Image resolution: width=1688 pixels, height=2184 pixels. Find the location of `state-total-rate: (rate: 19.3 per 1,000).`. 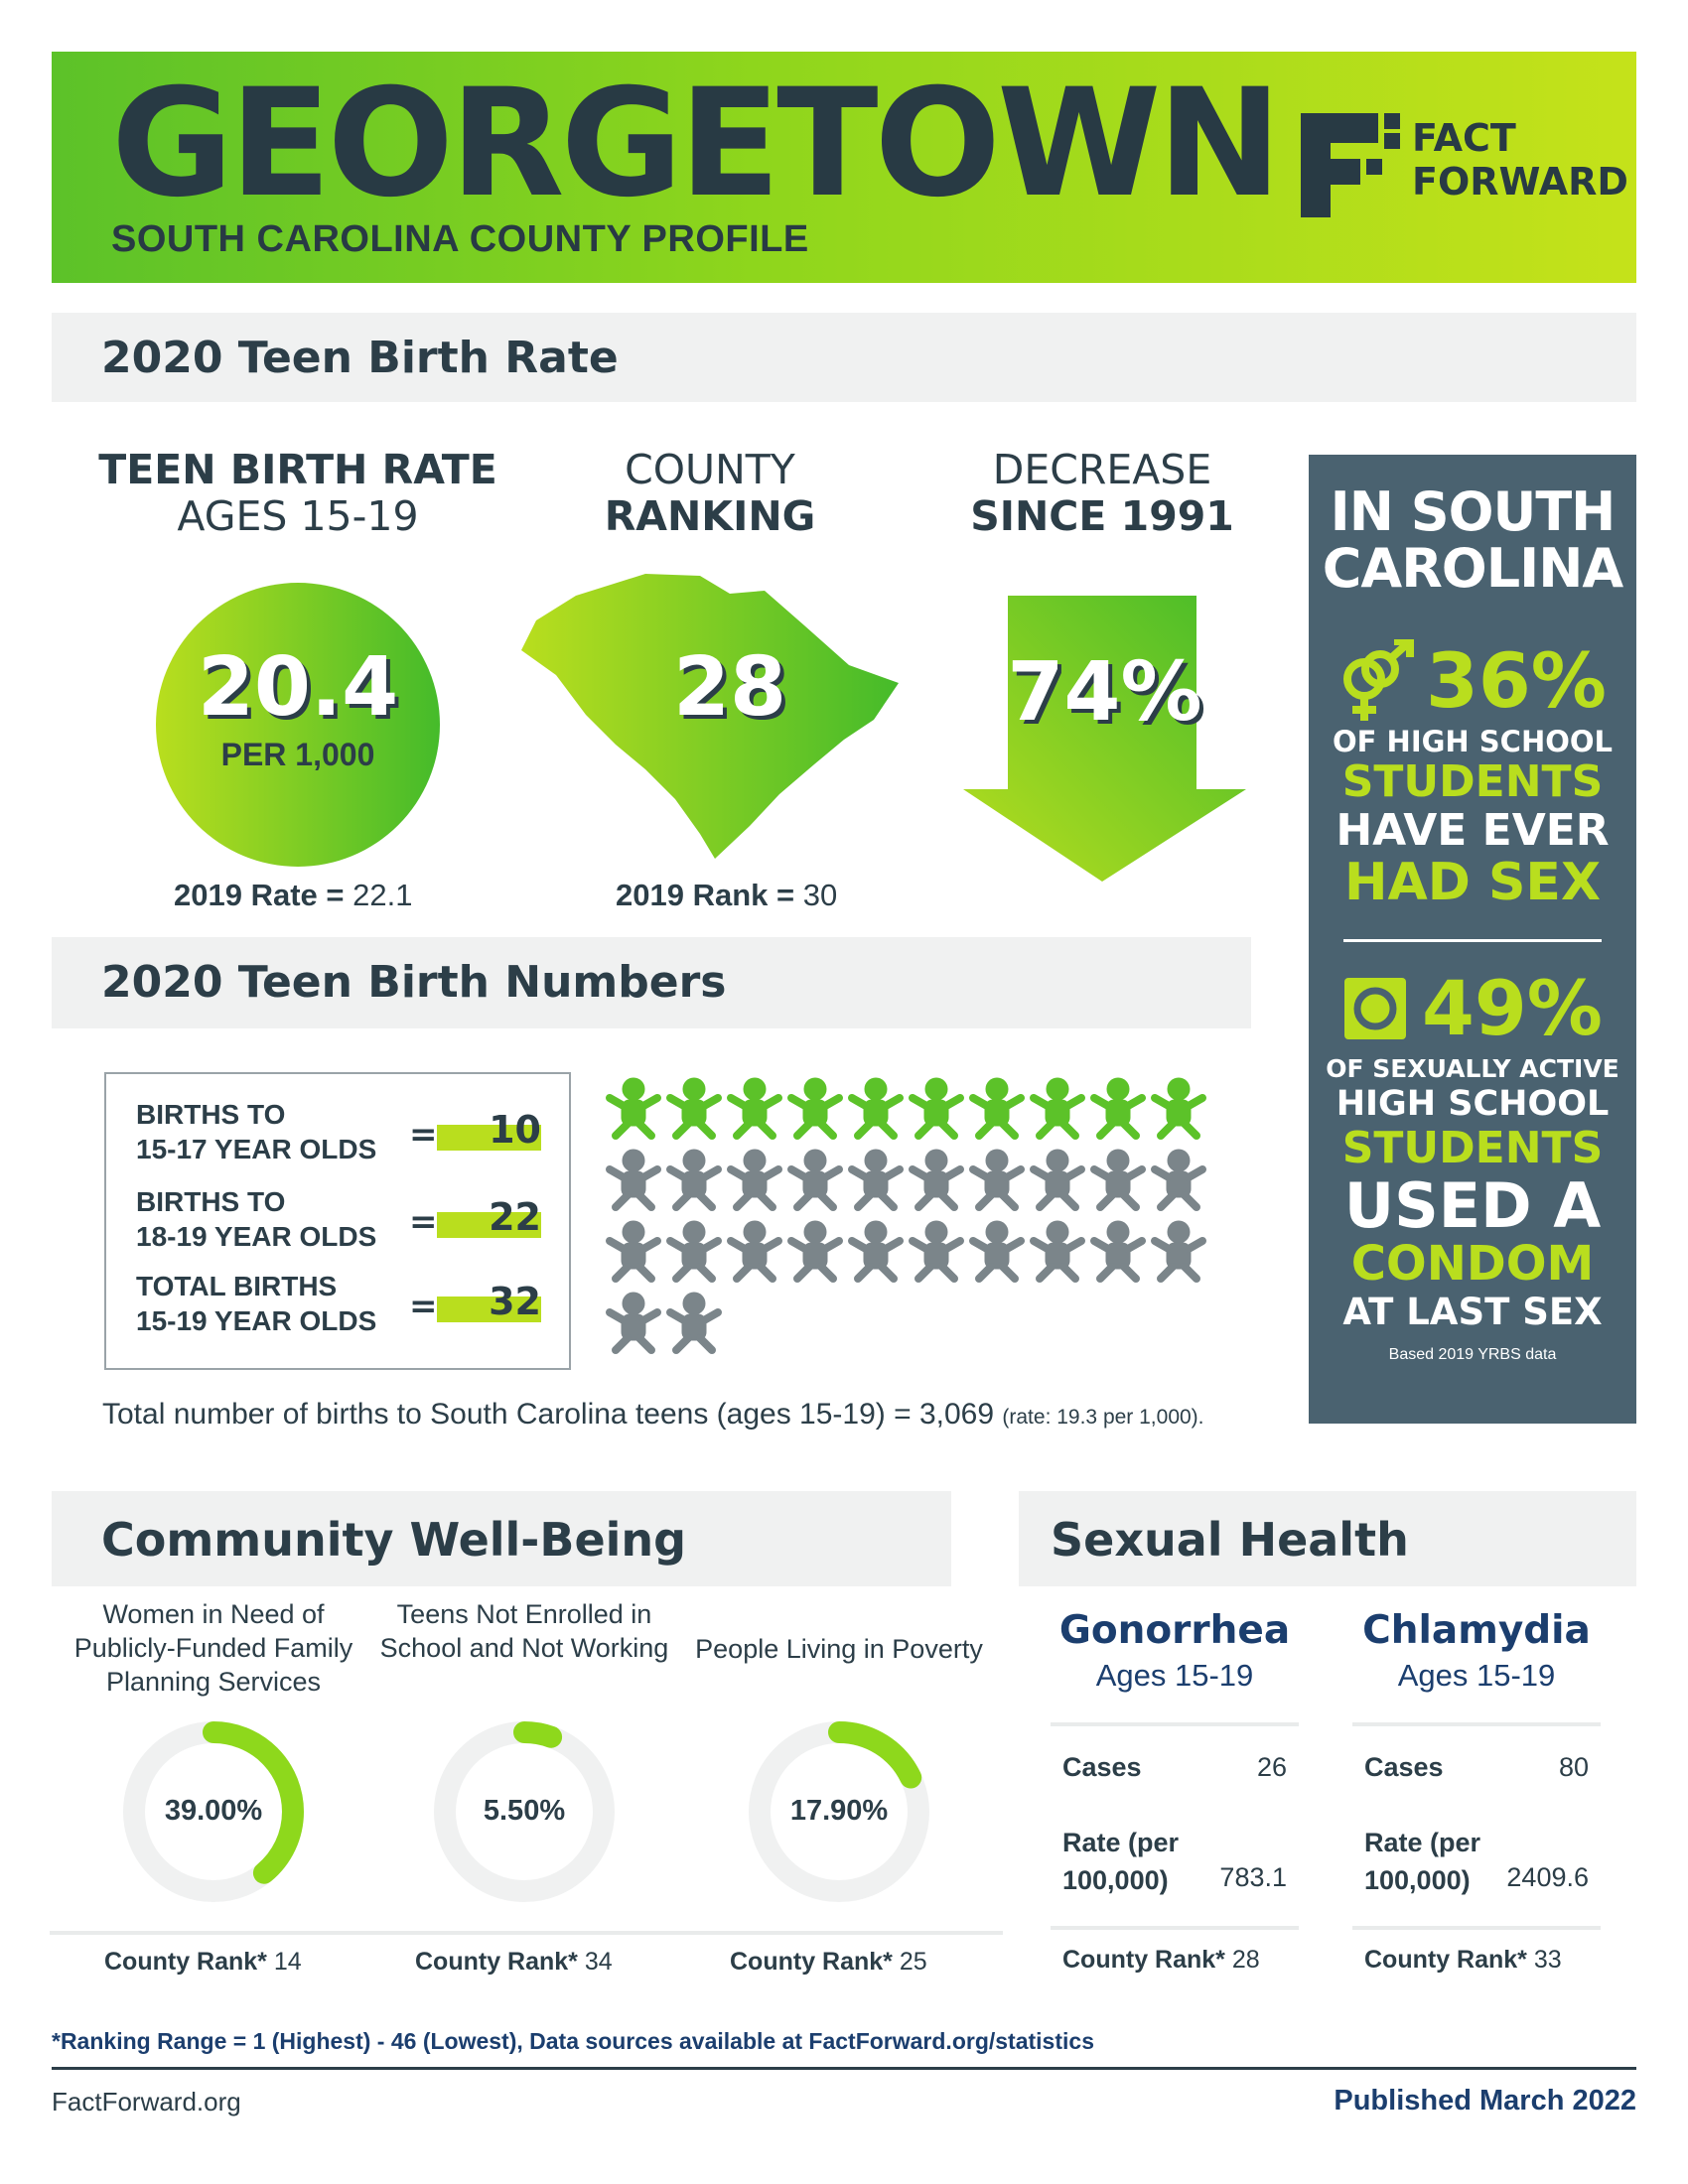

state-total-rate: (rate: 19.3 per 1,000). is located at coordinates (1103, 1417).